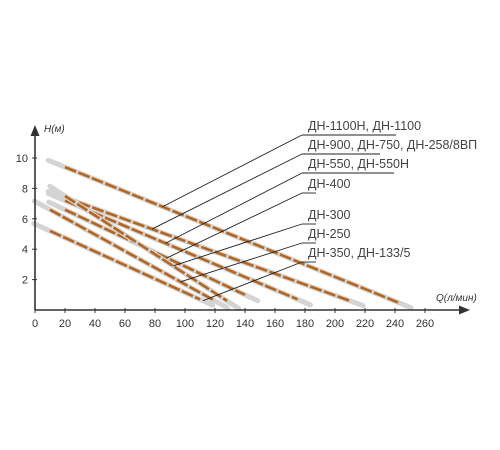  Describe the element at coordinates (392, 145) in the screenshot. I see `legend-label: ДН-900, ДН-750, ДН-258/8ВП` at that location.